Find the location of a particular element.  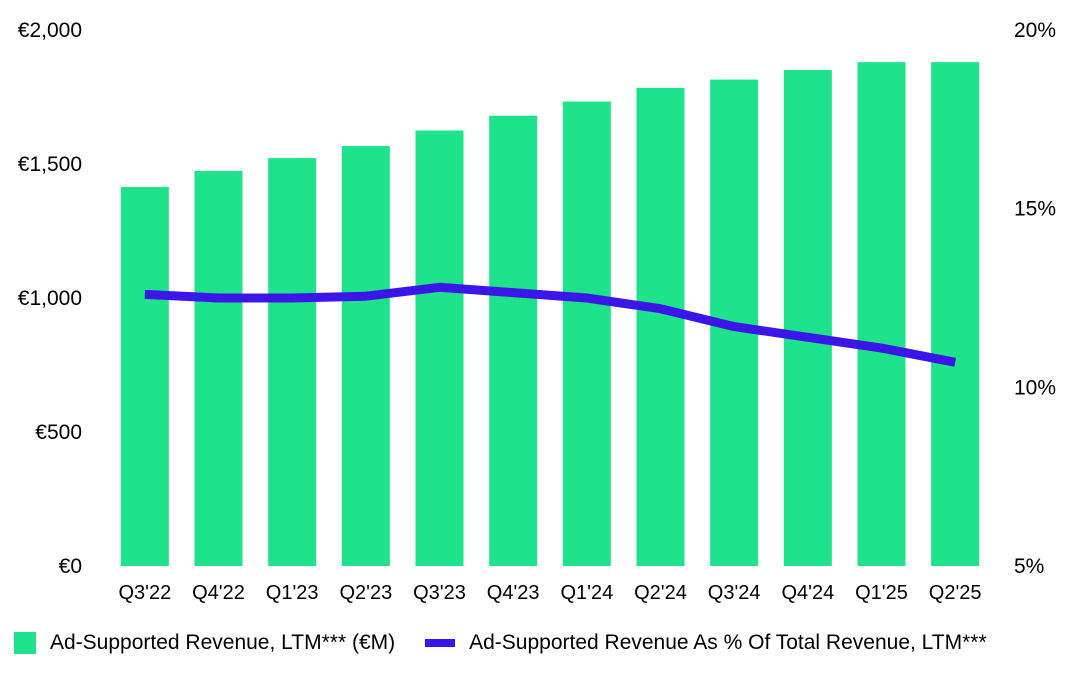

bar-Q1'23 is located at coordinates (292, 362).